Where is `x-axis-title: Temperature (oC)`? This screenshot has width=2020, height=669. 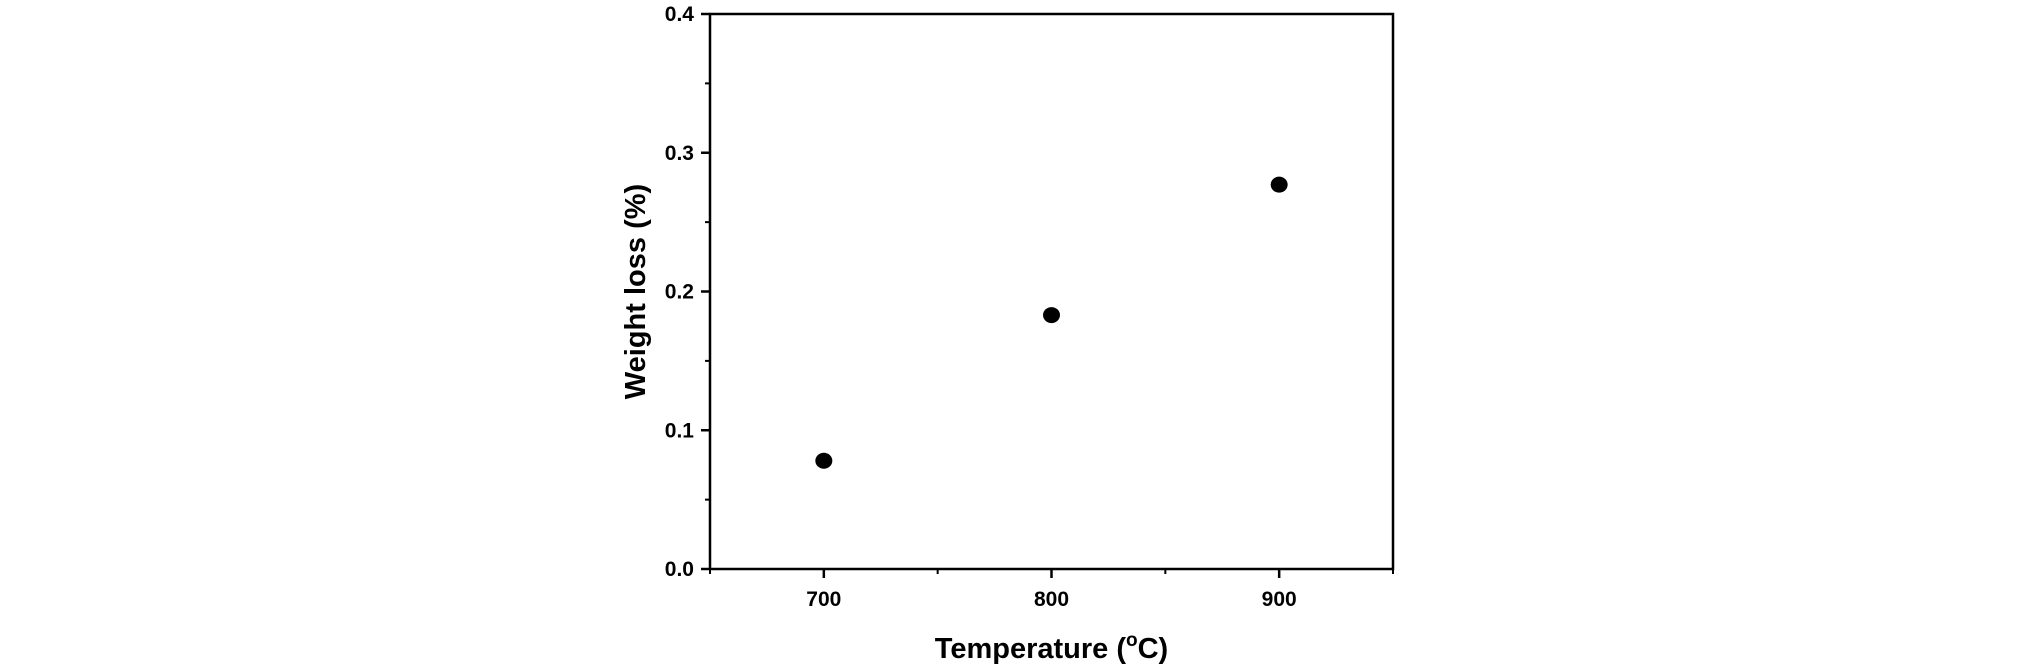 x-axis-title: Temperature (oC) is located at coordinates (1051, 647).